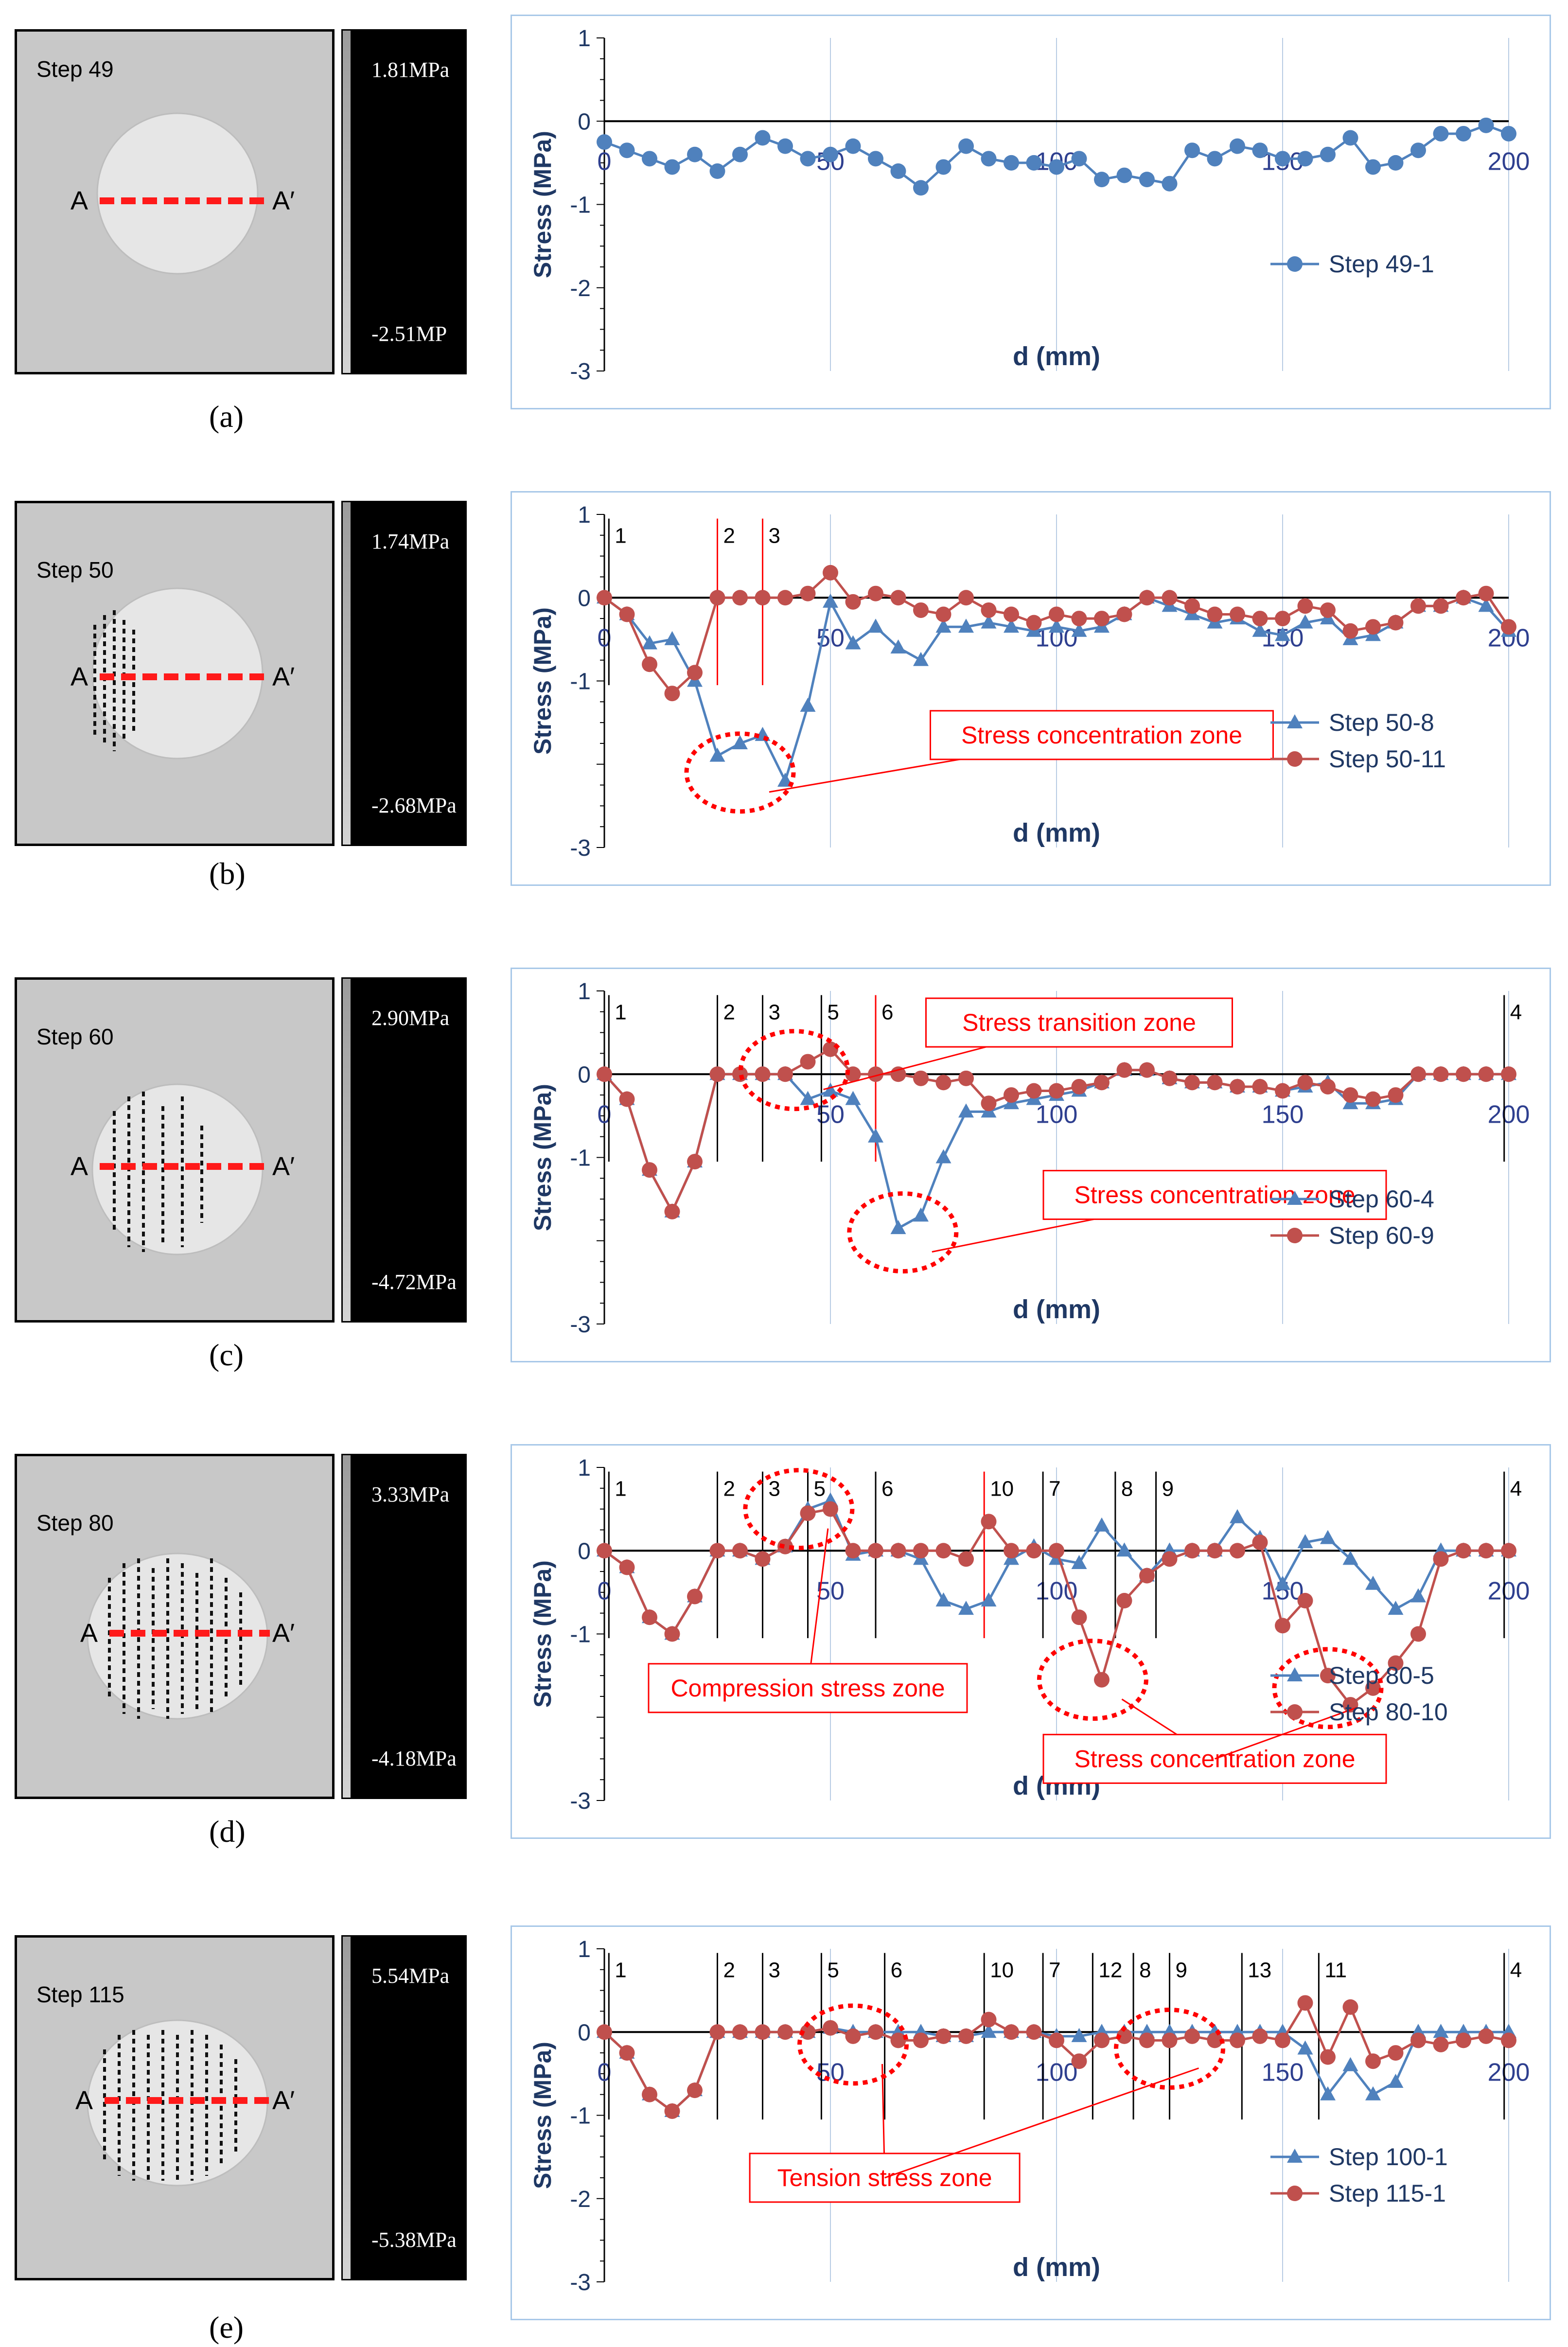  I want to click on colorbar-max: 1.81MPa, so click(410, 70).